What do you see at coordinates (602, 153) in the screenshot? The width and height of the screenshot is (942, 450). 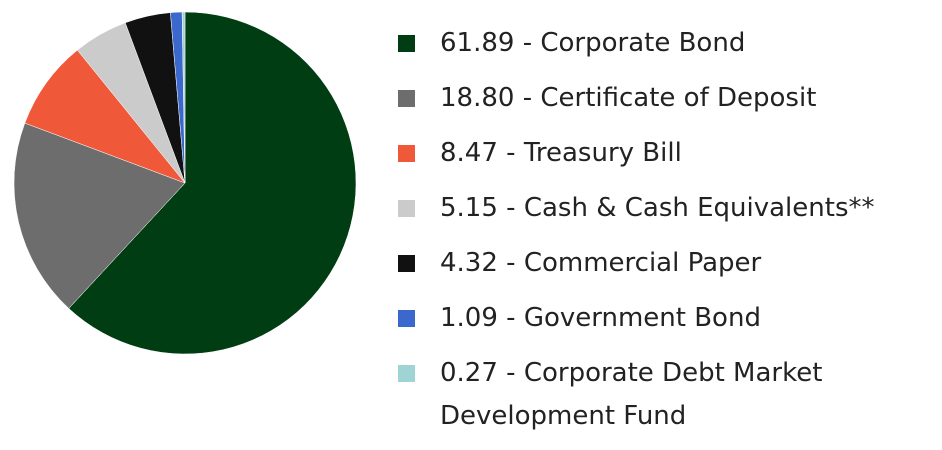 I see `legend-name: Treasury Bill` at bounding box center [602, 153].